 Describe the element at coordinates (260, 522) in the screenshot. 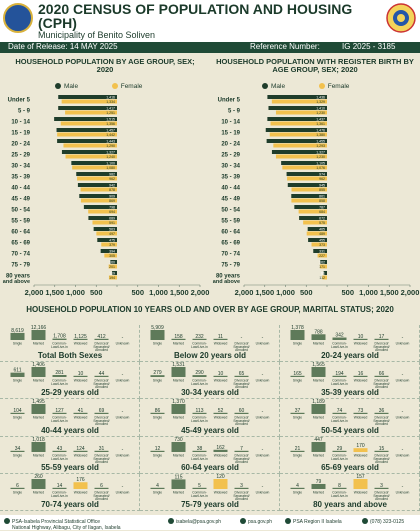

I see `footer-web-text: psa.gov.ph` at that location.